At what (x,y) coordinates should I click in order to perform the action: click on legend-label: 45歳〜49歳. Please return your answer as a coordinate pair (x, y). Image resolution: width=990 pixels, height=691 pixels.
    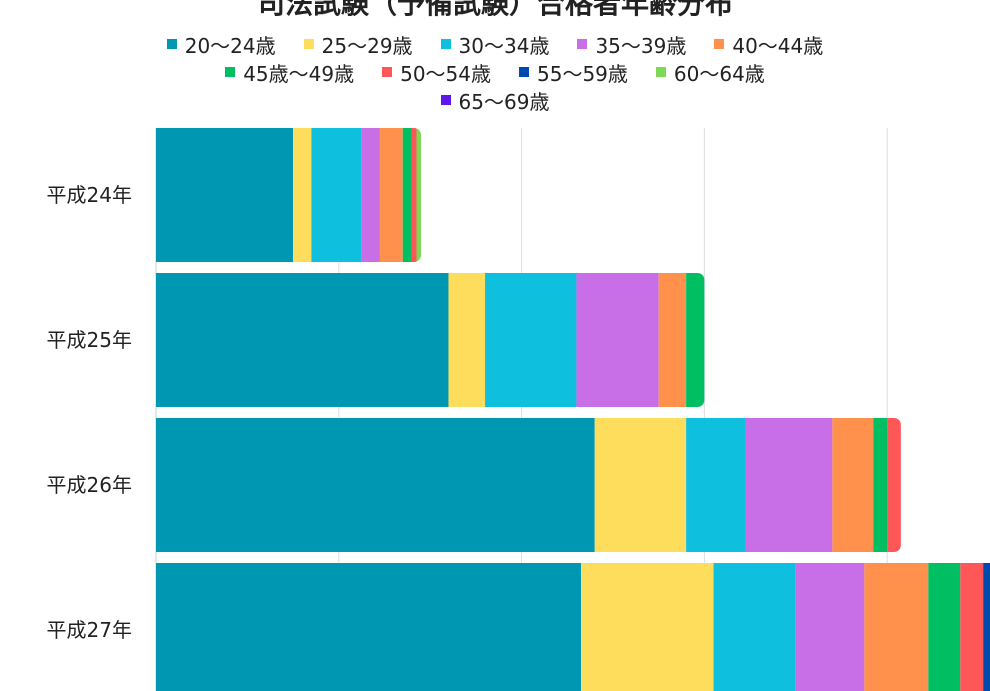
    Looking at the image, I should click on (299, 73).